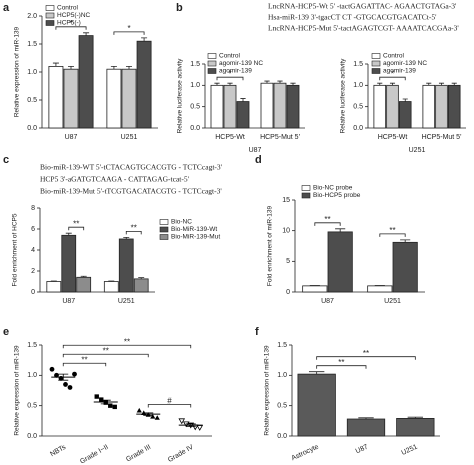 The image size is (474, 465). What do you see at coordinates (33, 292) in the screenshot?
I see `y-tick-label: 0` at bounding box center [33, 292].